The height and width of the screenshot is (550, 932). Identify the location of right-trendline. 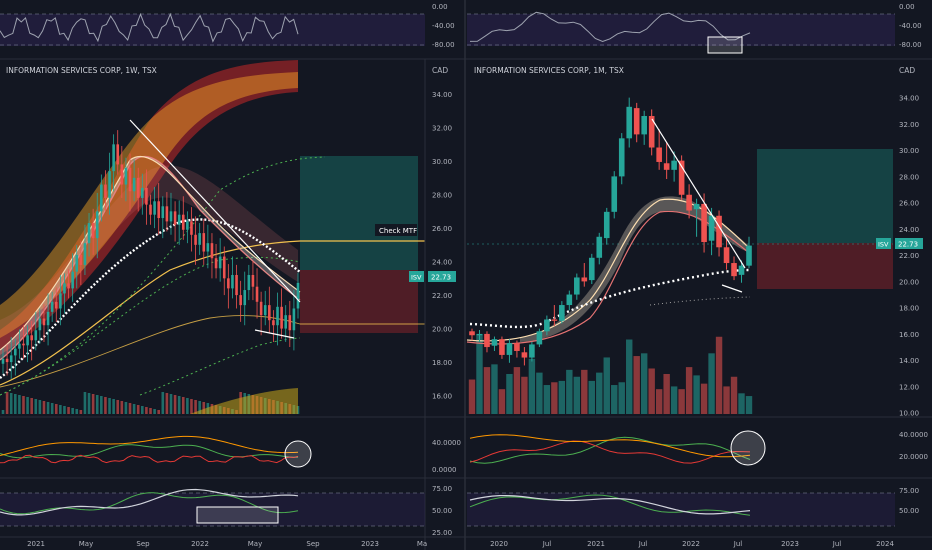
(698, 193).